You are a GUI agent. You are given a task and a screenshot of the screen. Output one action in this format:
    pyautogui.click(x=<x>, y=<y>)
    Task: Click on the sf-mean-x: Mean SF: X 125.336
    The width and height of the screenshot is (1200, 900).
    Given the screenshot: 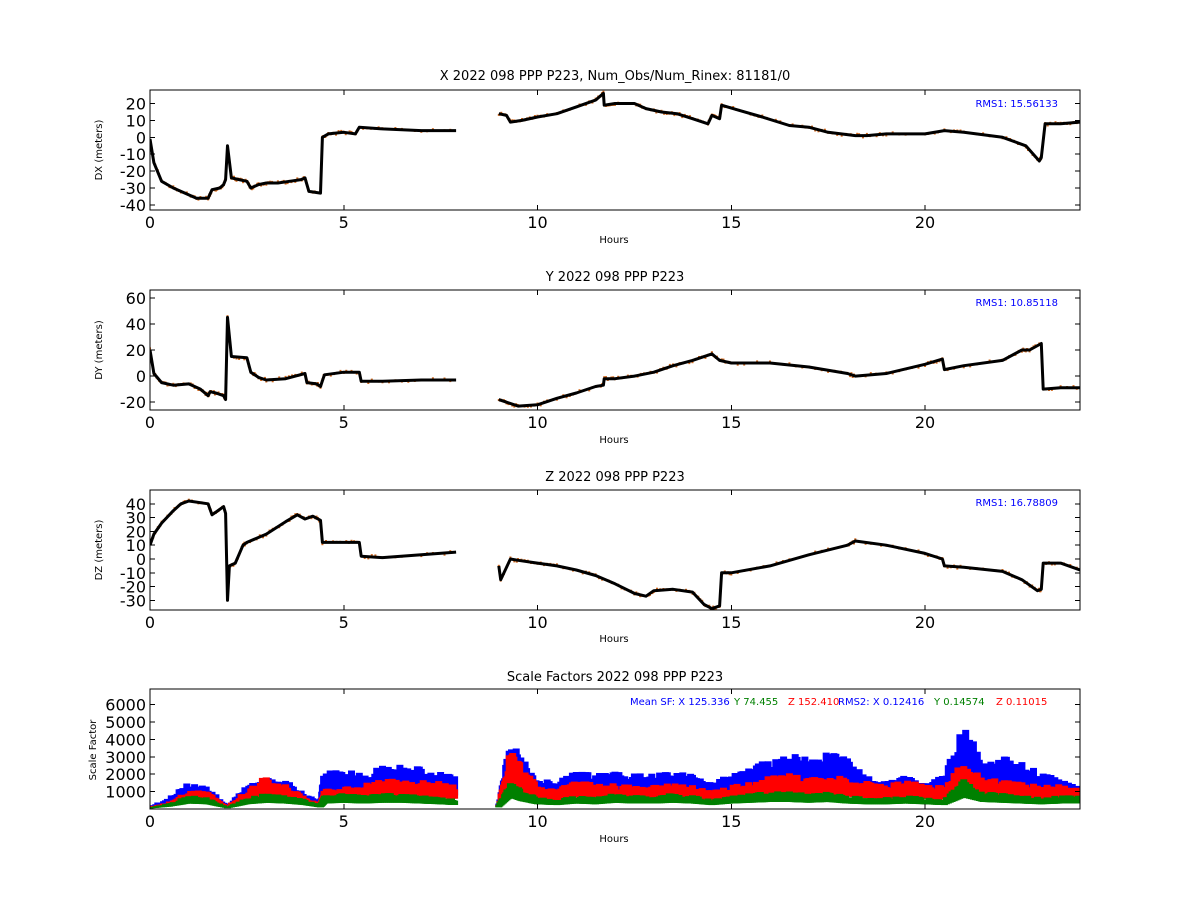 What is the action you would take?
    pyautogui.click(x=680, y=702)
    